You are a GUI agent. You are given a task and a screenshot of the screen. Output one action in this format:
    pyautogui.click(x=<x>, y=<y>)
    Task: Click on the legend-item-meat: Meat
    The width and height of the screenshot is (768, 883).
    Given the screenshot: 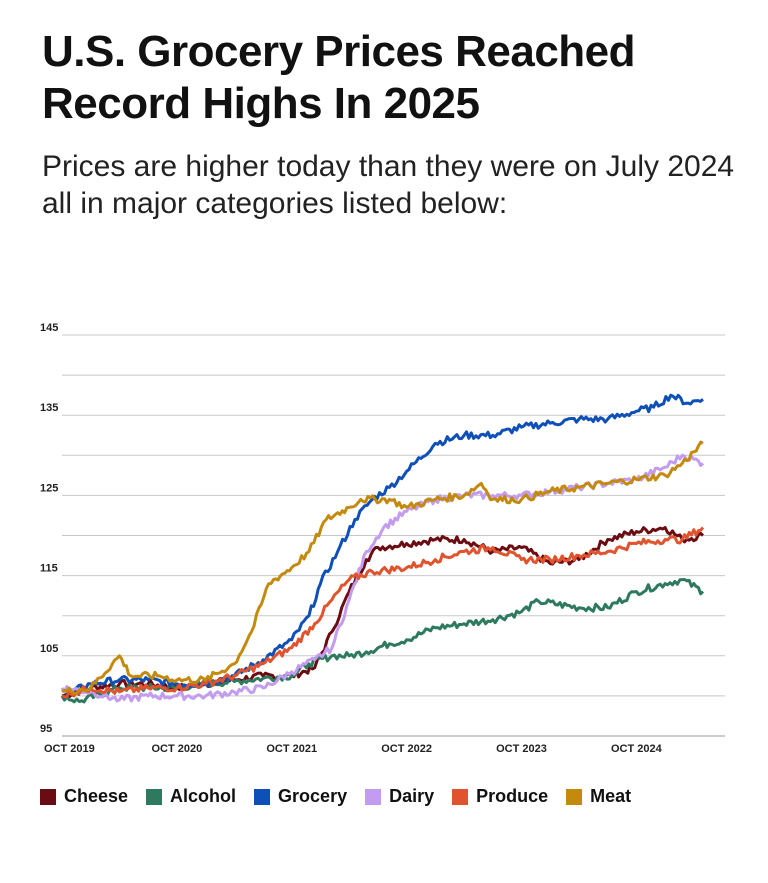 What is the action you would take?
    pyautogui.click(x=598, y=796)
    